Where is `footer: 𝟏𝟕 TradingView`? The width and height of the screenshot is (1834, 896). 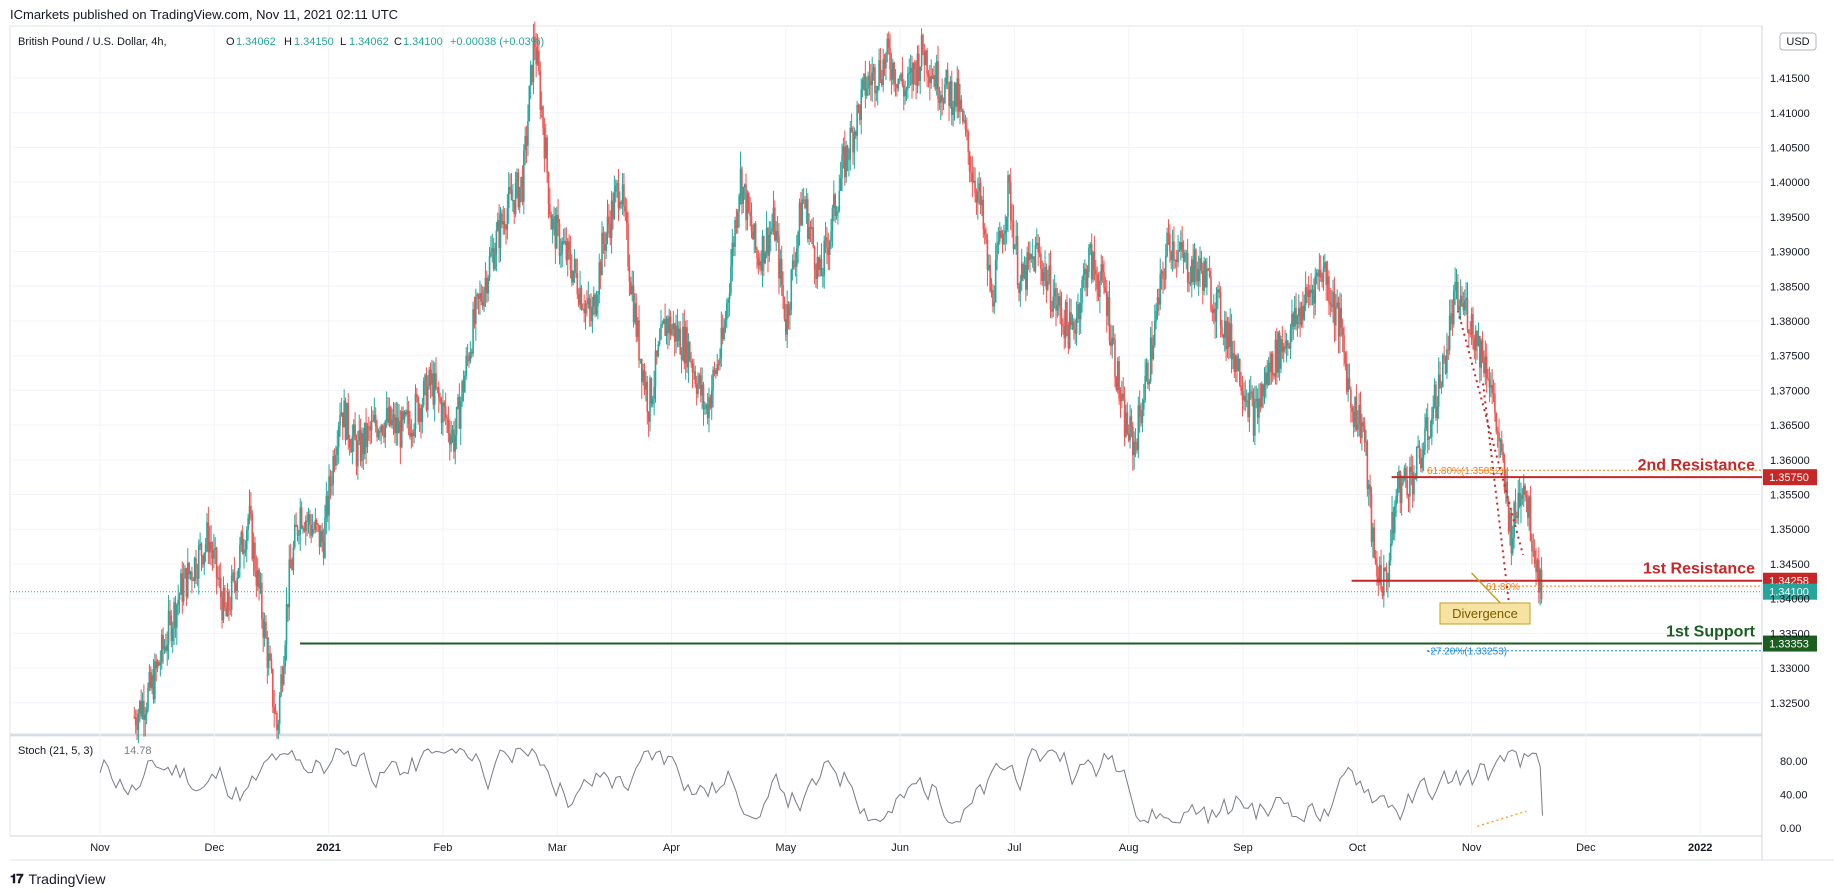
footer: 𝟏𝟕 TradingView is located at coordinates (58, 879).